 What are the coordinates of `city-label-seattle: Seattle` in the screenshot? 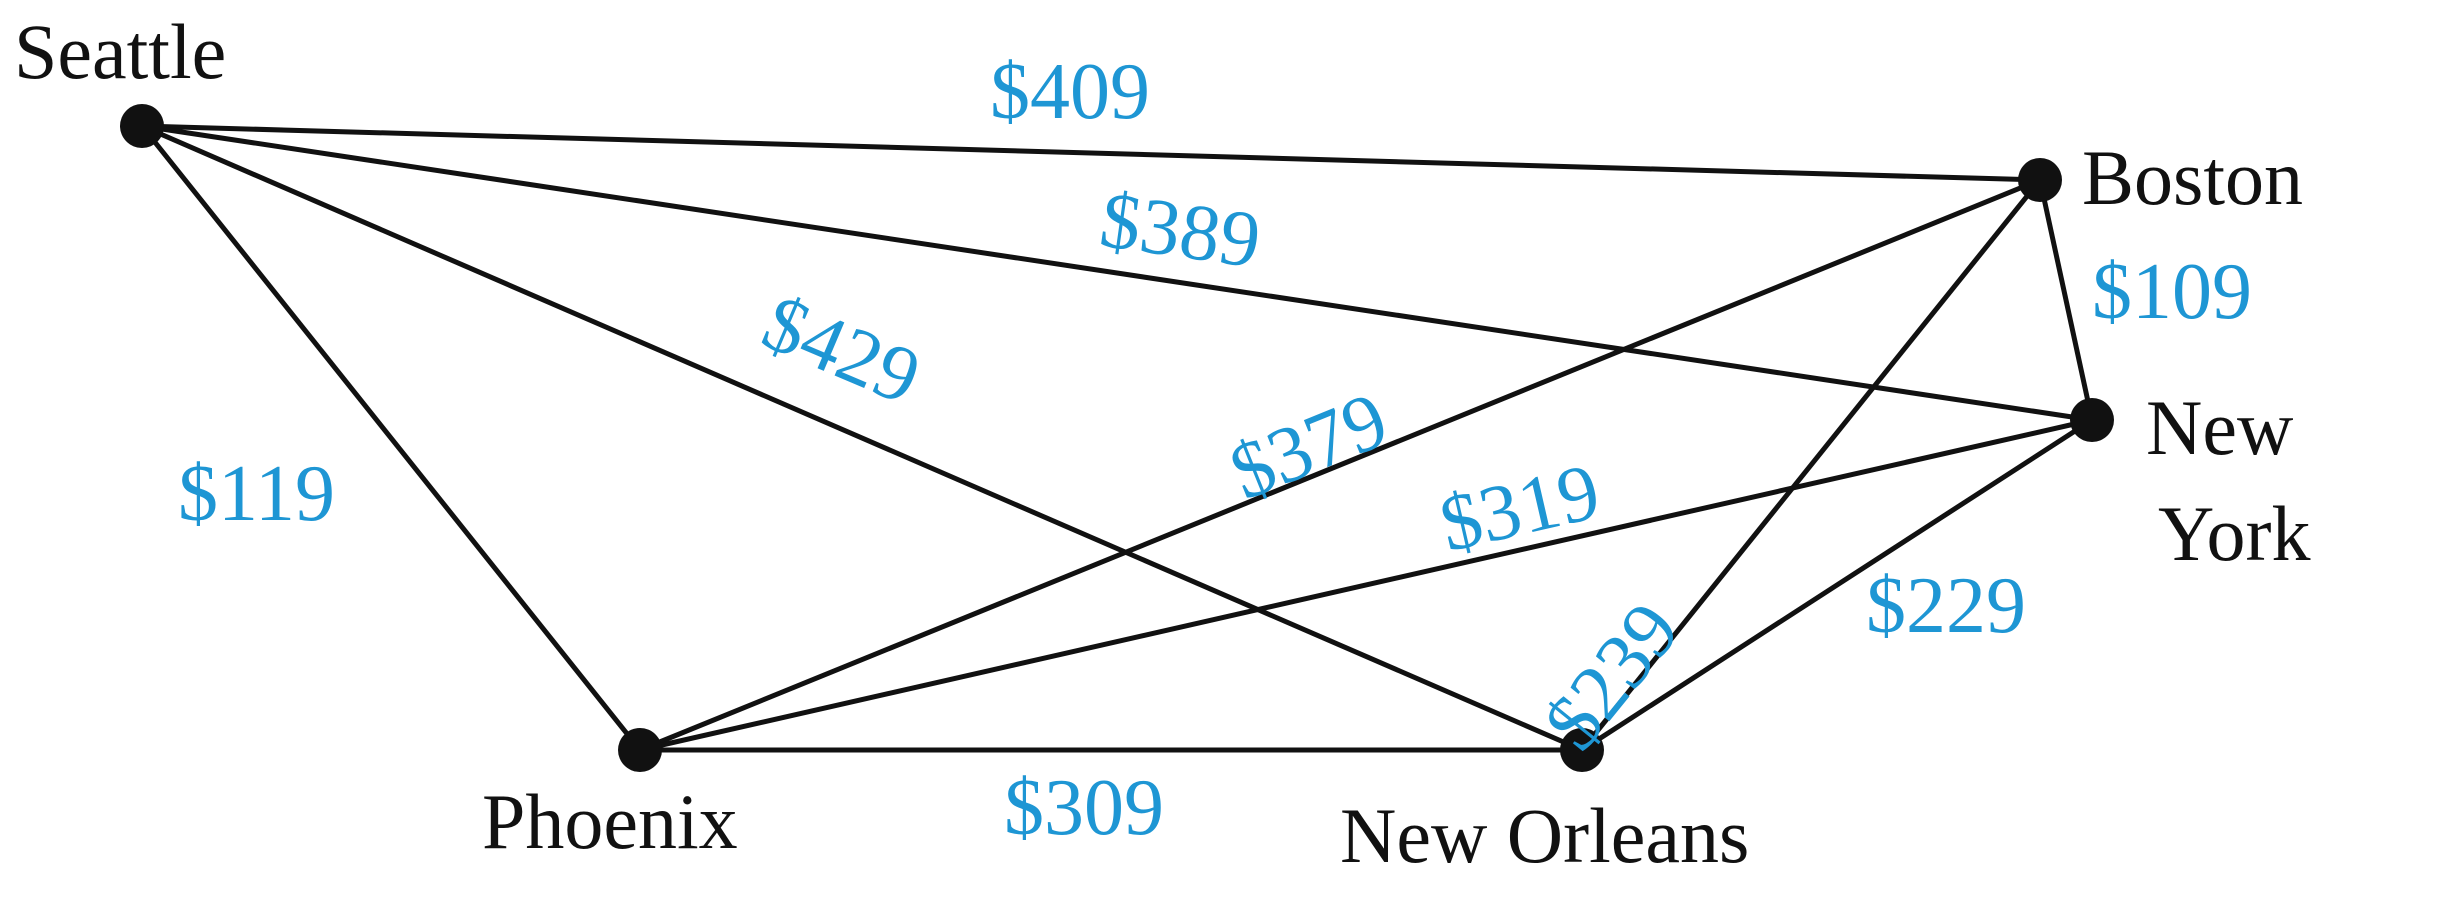 It's located at (120, 51).